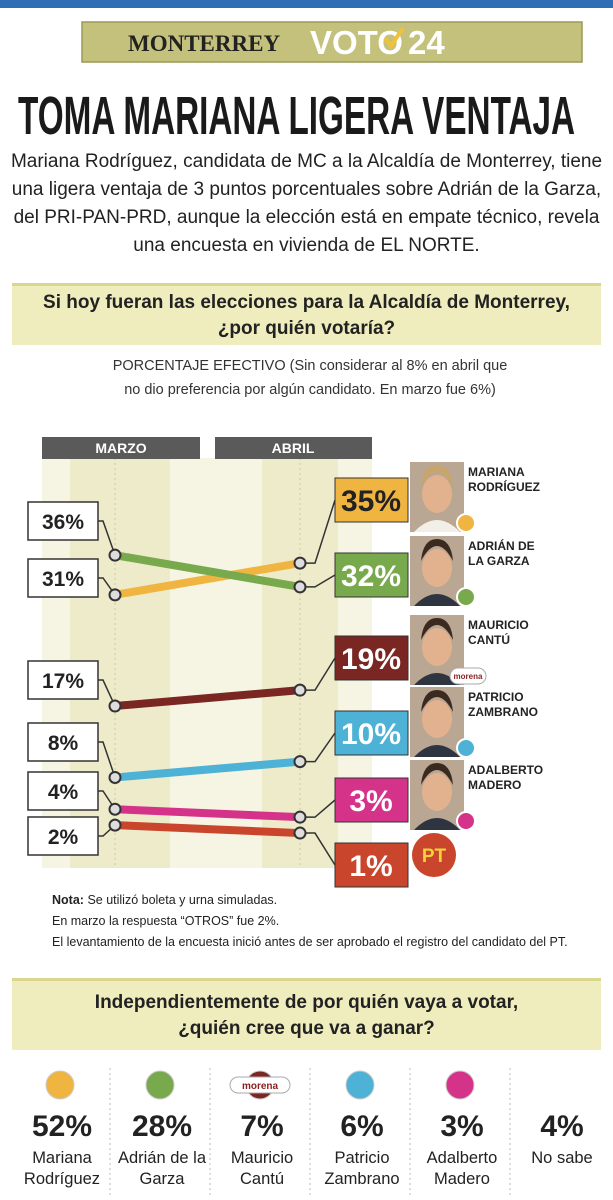 The image size is (613, 1200). What do you see at coordinates (182, 900) in the screenshot?
I see `note-text: Se utilizó boleta y urna simuladas.` at bounding box center [182, 900].